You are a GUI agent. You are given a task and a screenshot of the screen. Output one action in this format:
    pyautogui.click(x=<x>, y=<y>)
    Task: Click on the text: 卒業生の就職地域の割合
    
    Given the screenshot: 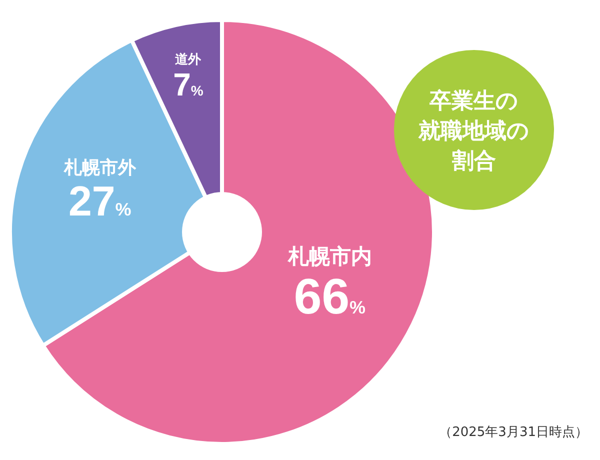 What is the action you would take?
    pyautogui.click(x=474, y=131)
    